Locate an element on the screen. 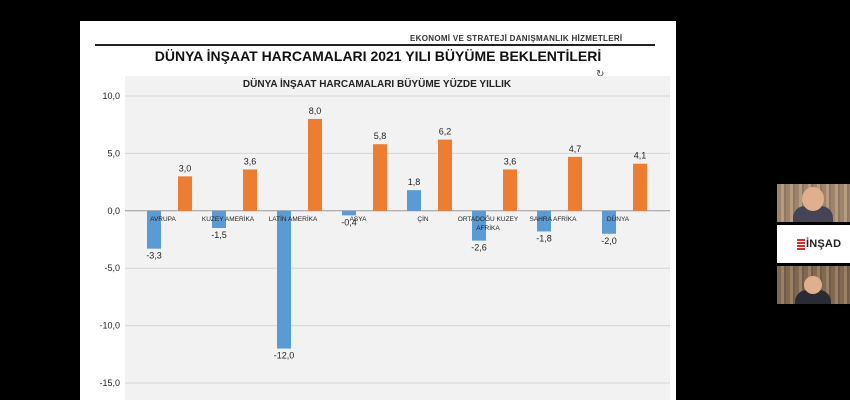 The width and height of the screenshot is (850, 400). category-label: SAHRA AFRİKA is located at coordinates (554, 218).